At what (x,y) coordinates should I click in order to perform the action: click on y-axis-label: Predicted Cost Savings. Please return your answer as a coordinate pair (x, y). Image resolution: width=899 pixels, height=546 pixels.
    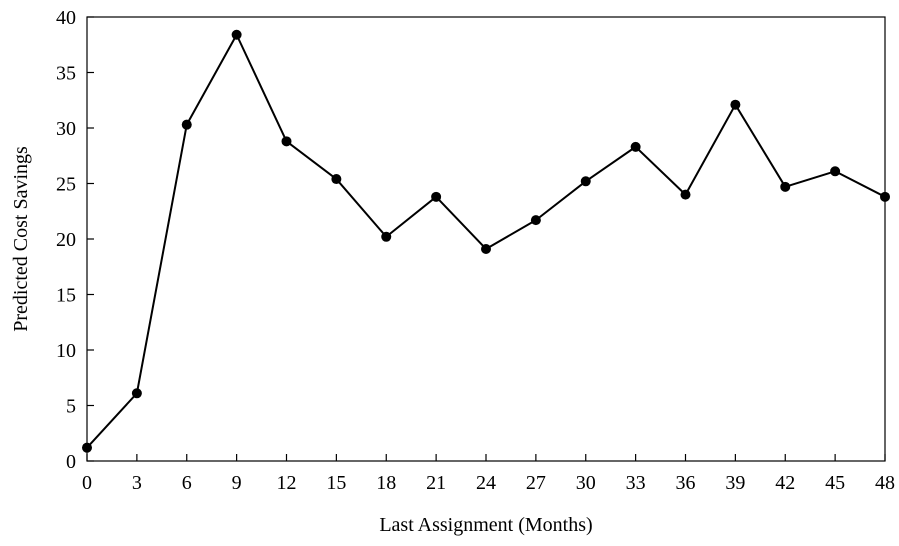
    Looking at the image, I should click on (21, 239).